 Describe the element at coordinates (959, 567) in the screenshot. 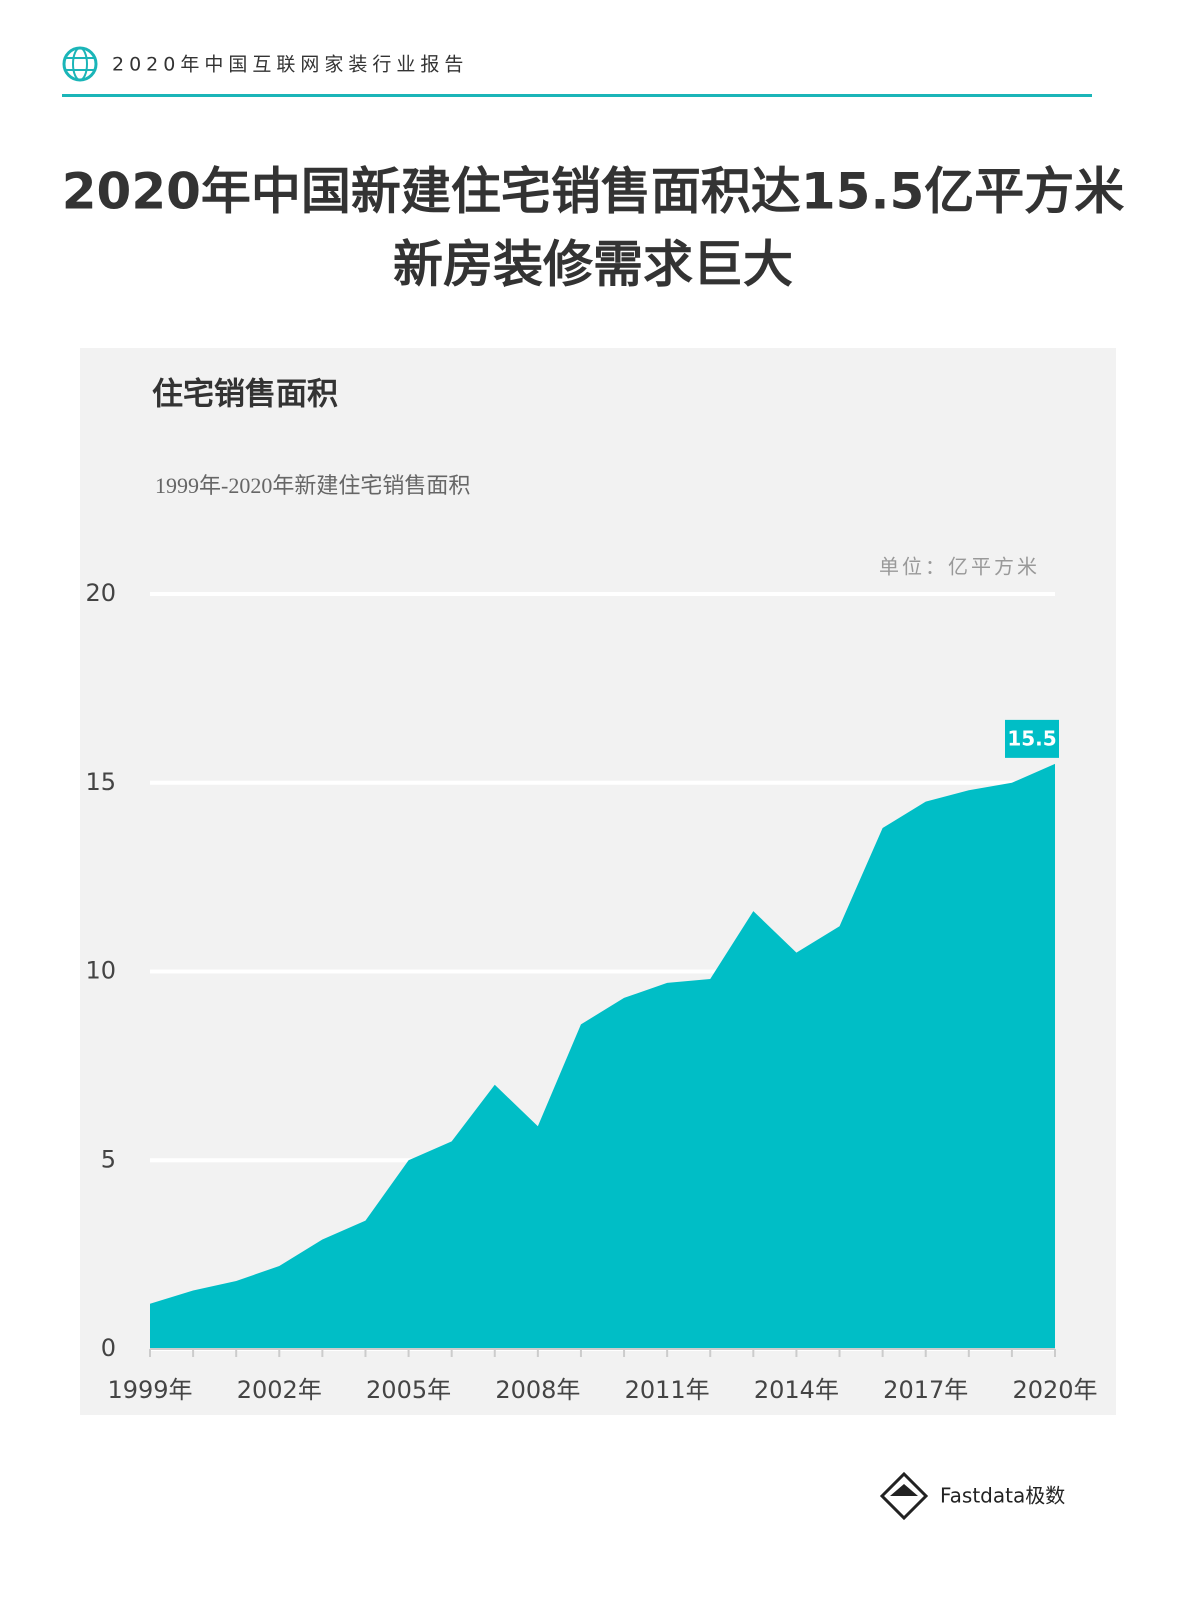

I see `unit-note: 单位：亿平方米` at that location.